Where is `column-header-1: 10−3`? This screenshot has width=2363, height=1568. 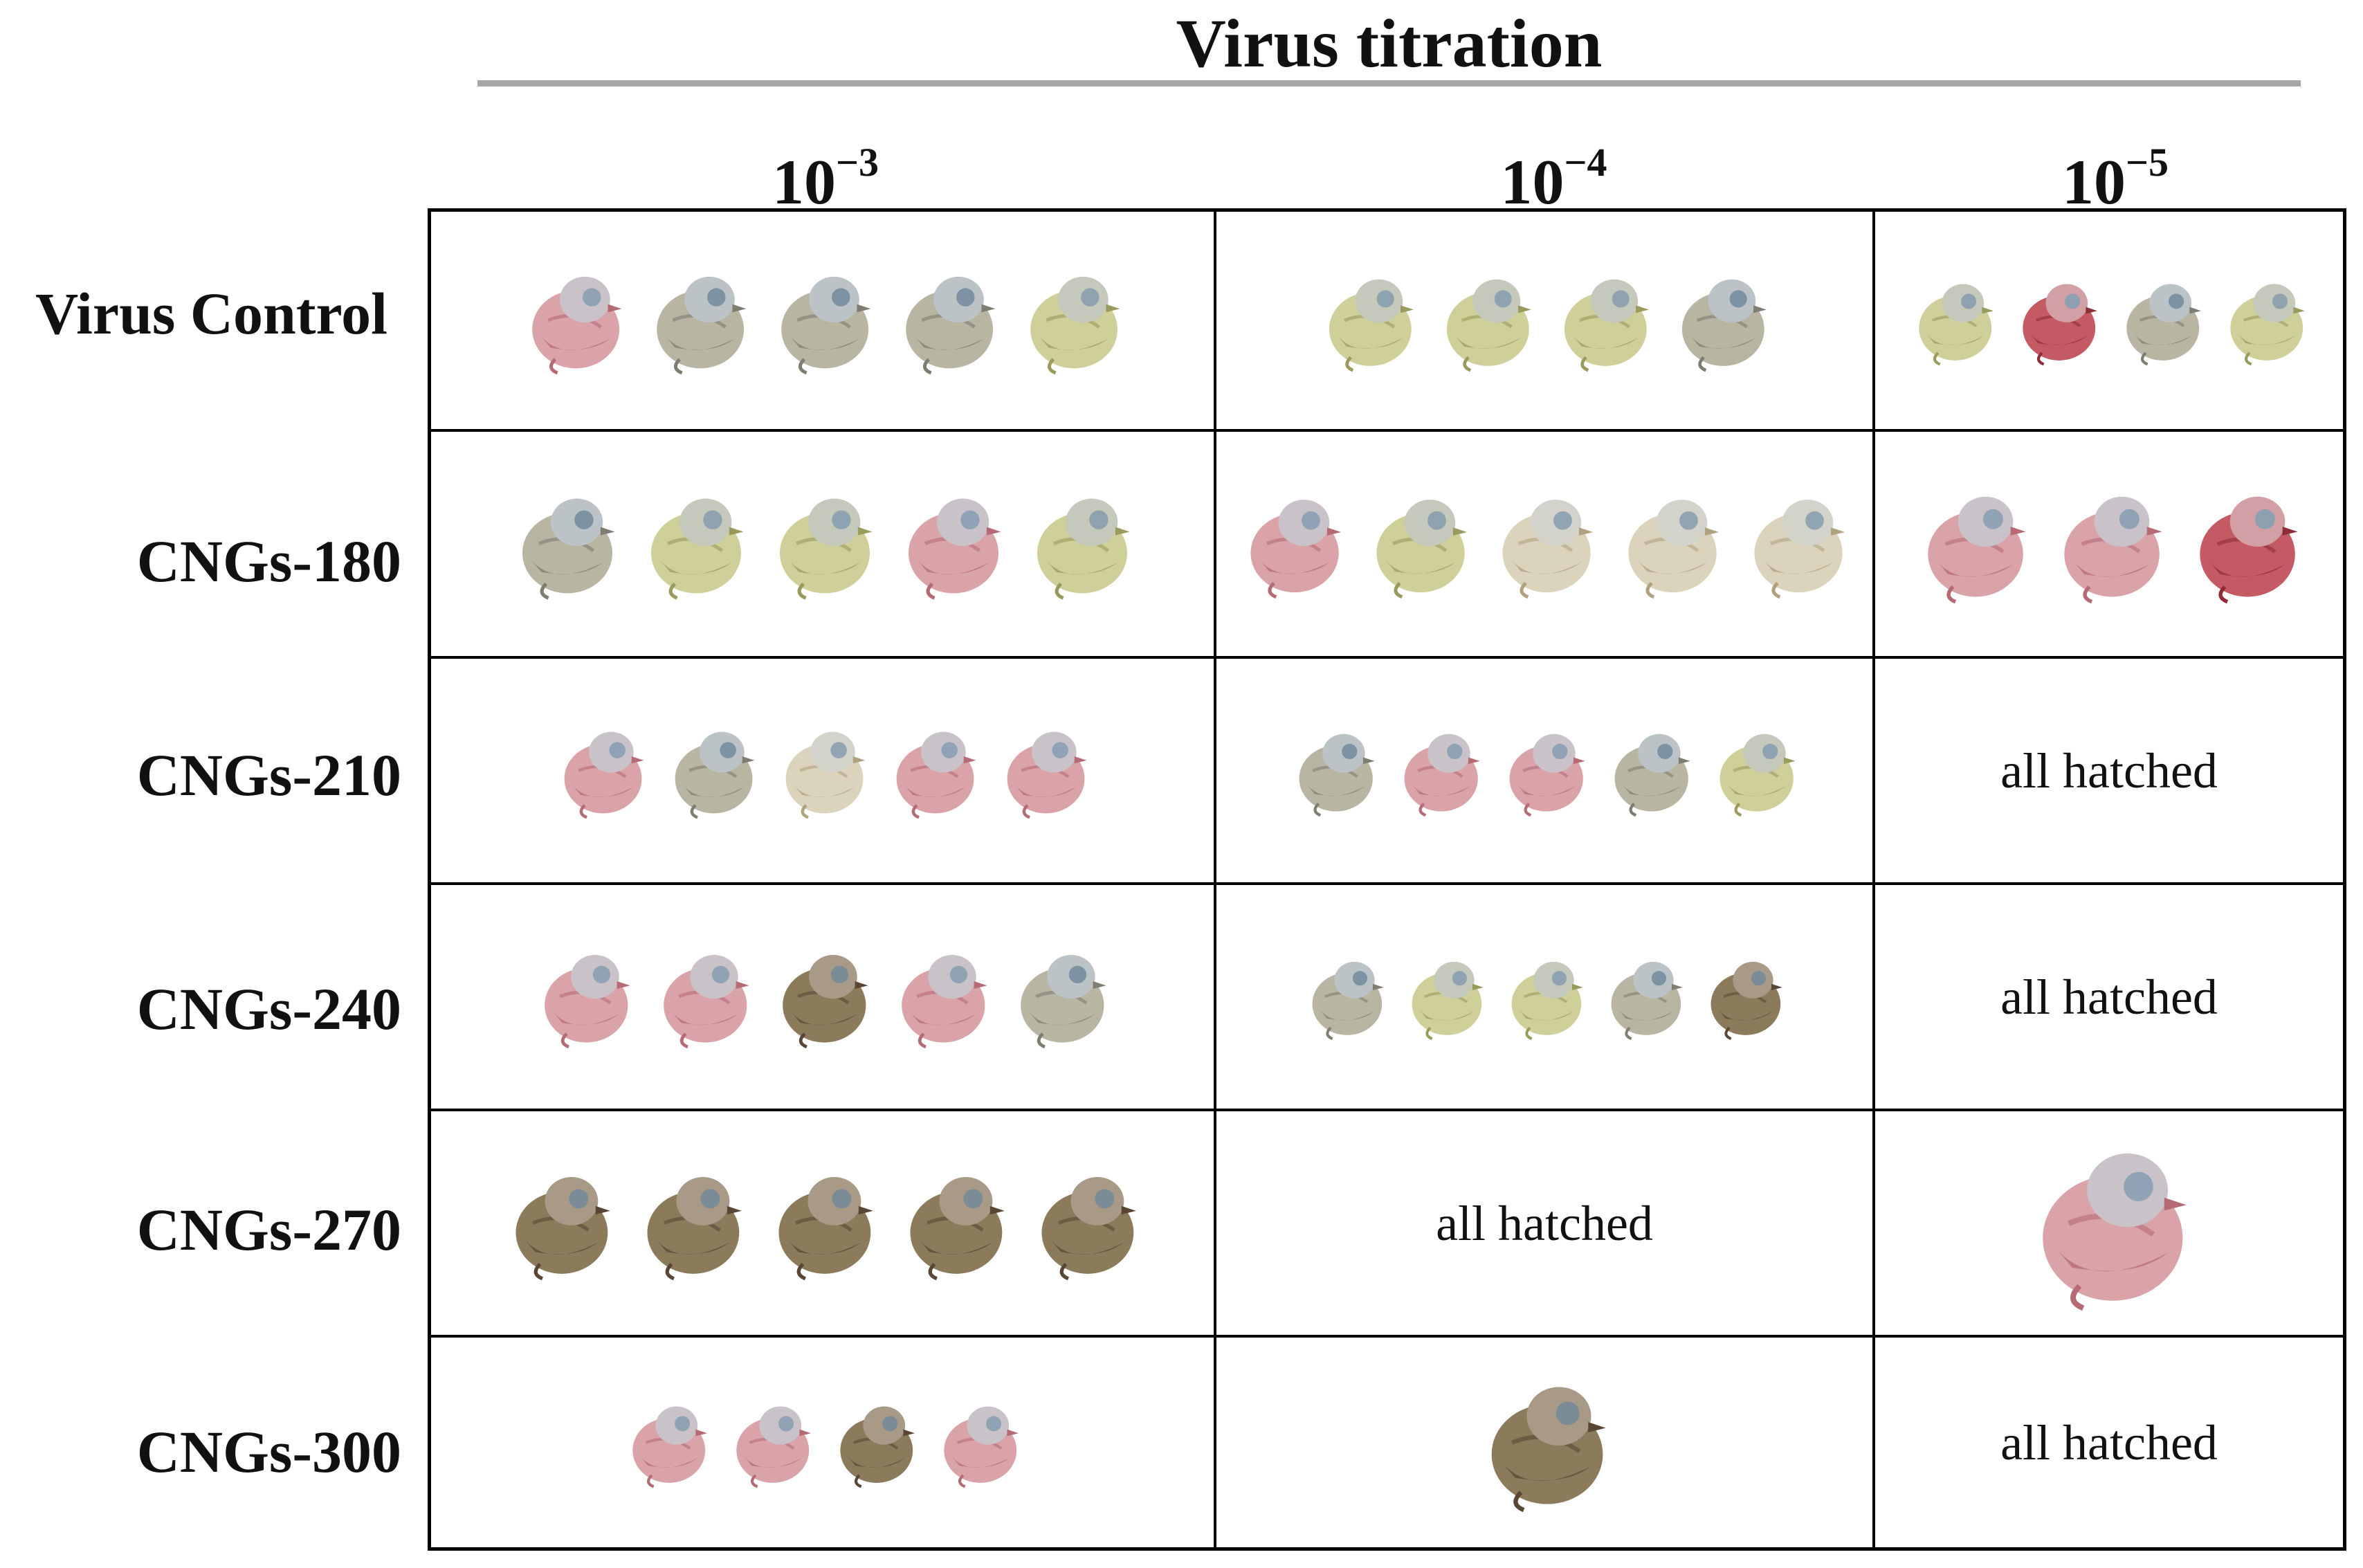 column-header-1: 10−3 is located at coordinates (825, 178).